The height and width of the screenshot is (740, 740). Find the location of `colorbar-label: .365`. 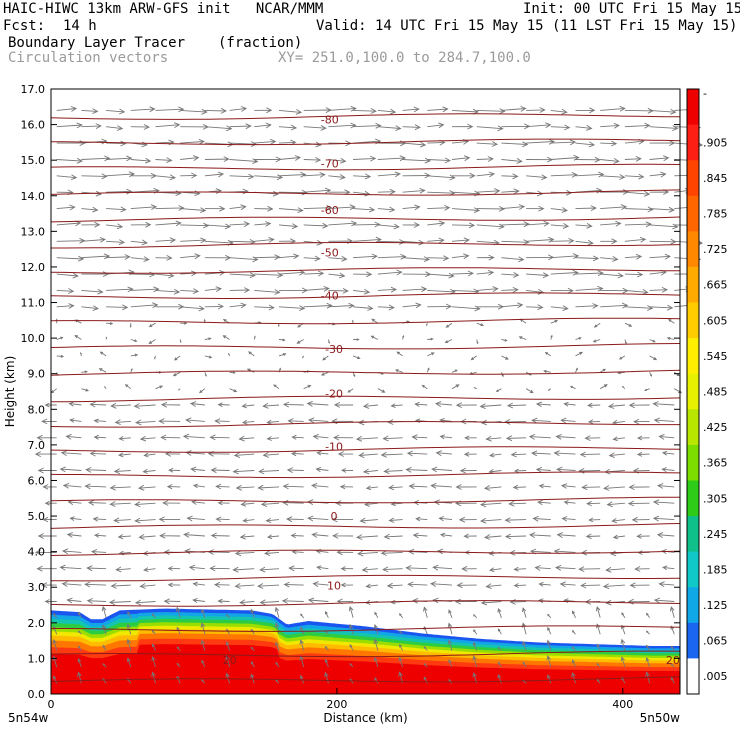

colorbar-label: .365 is located at coordinates (715, 463).